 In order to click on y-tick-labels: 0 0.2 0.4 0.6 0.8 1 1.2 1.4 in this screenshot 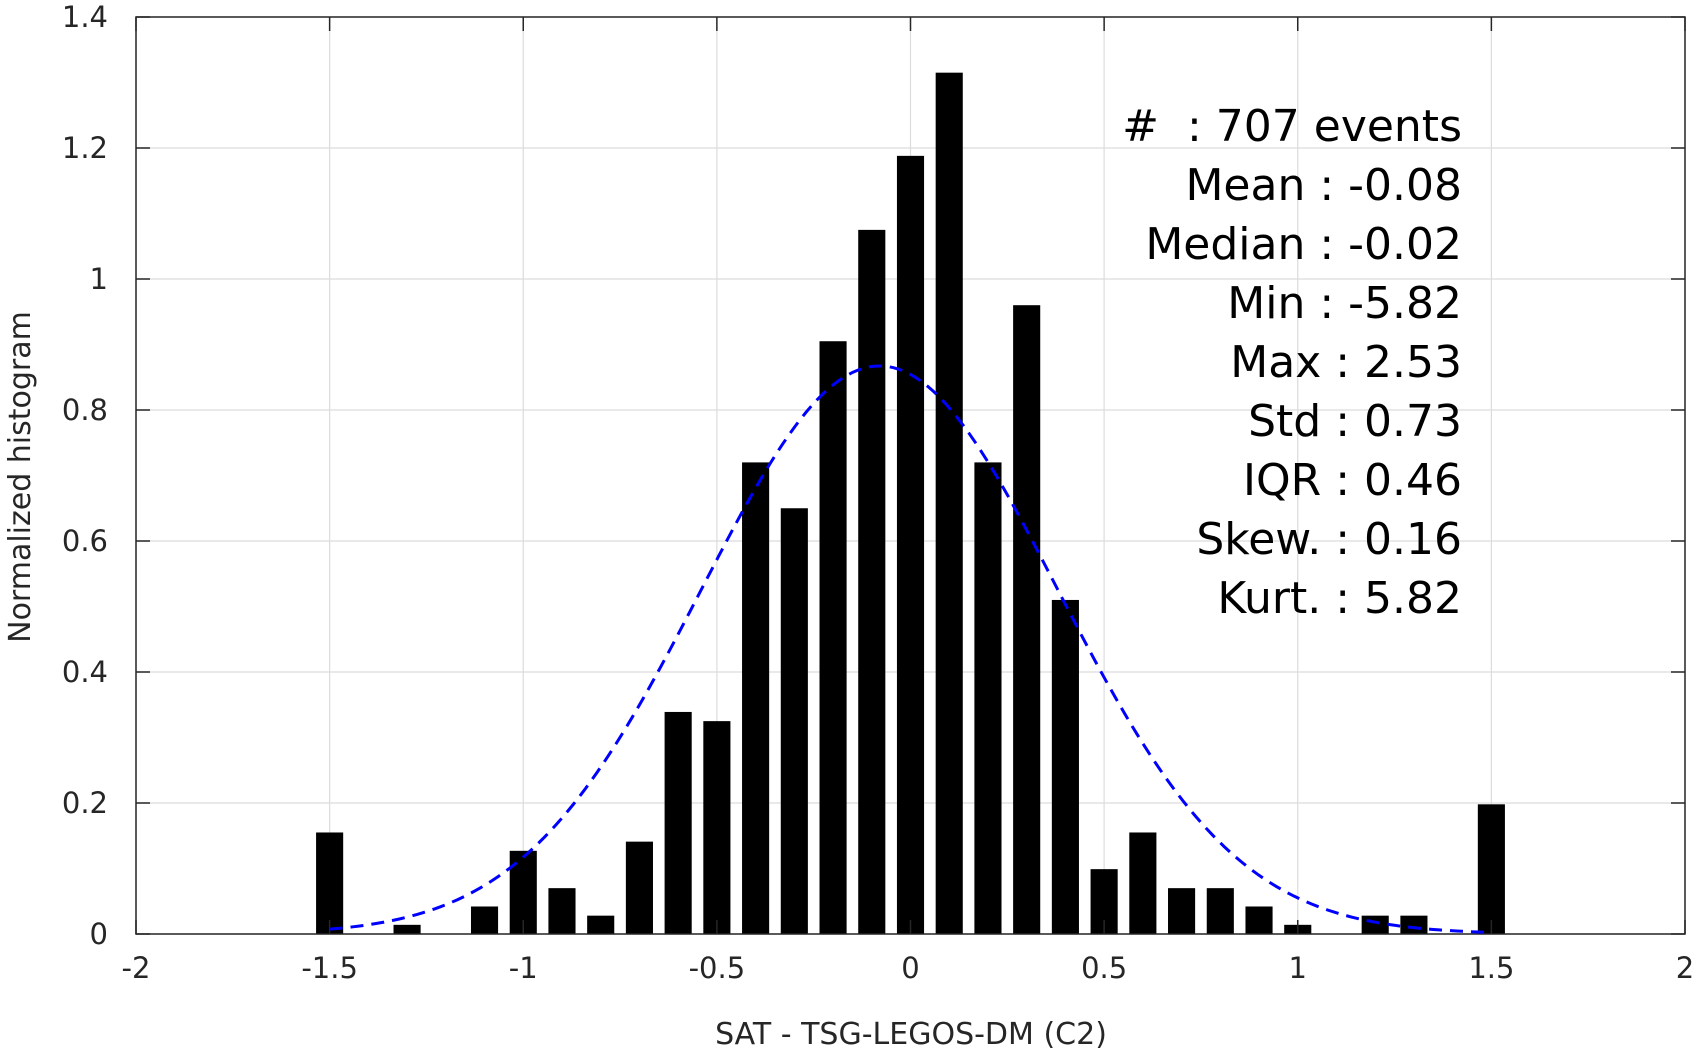, I will do `click(85, 475)`.